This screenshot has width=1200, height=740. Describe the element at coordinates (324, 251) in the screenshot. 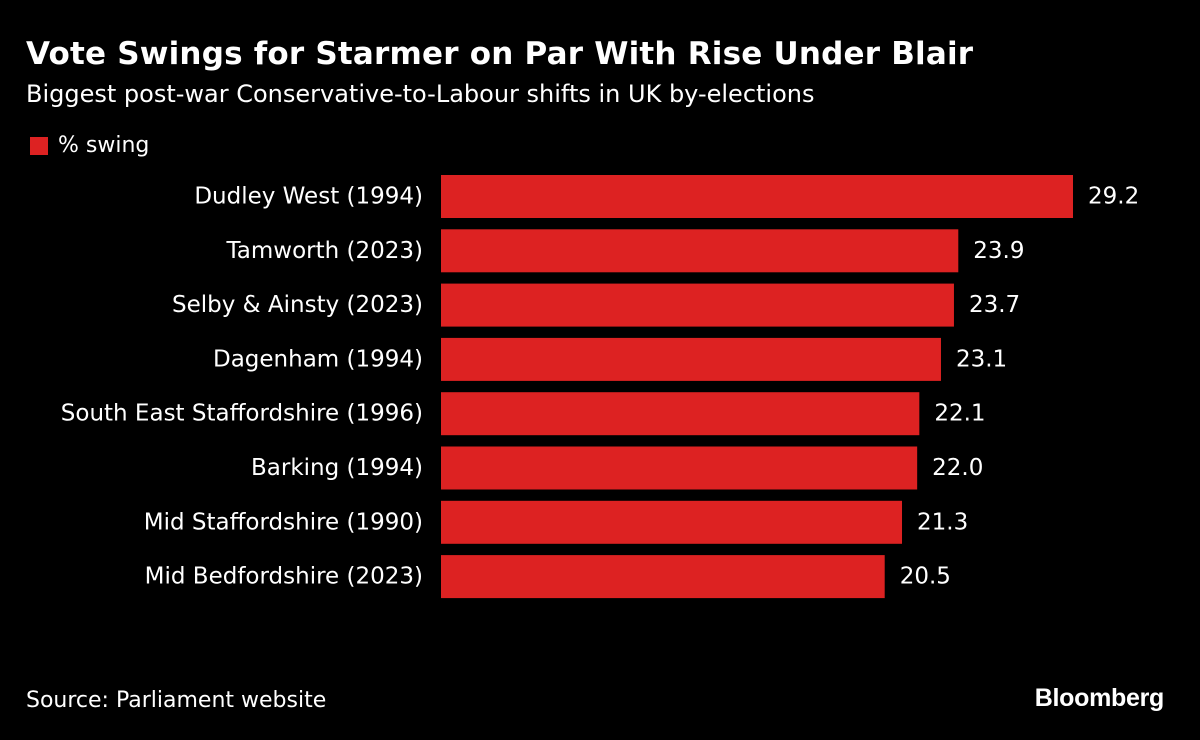

I see `category-label: Tamworth (2023)` at that location.